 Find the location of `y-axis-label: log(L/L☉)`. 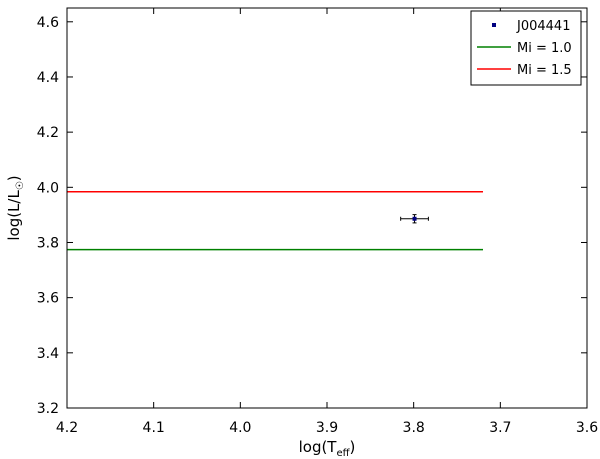

y-axis-label: log(L/L☉) is located at coordinates (15, 207).